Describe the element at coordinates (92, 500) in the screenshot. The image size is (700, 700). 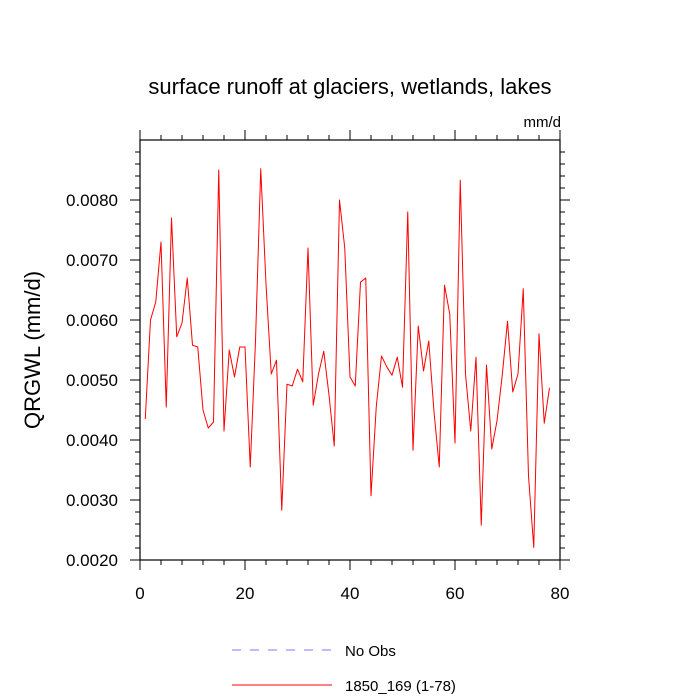
I see `y-tick-label: 0.0030` at that location.